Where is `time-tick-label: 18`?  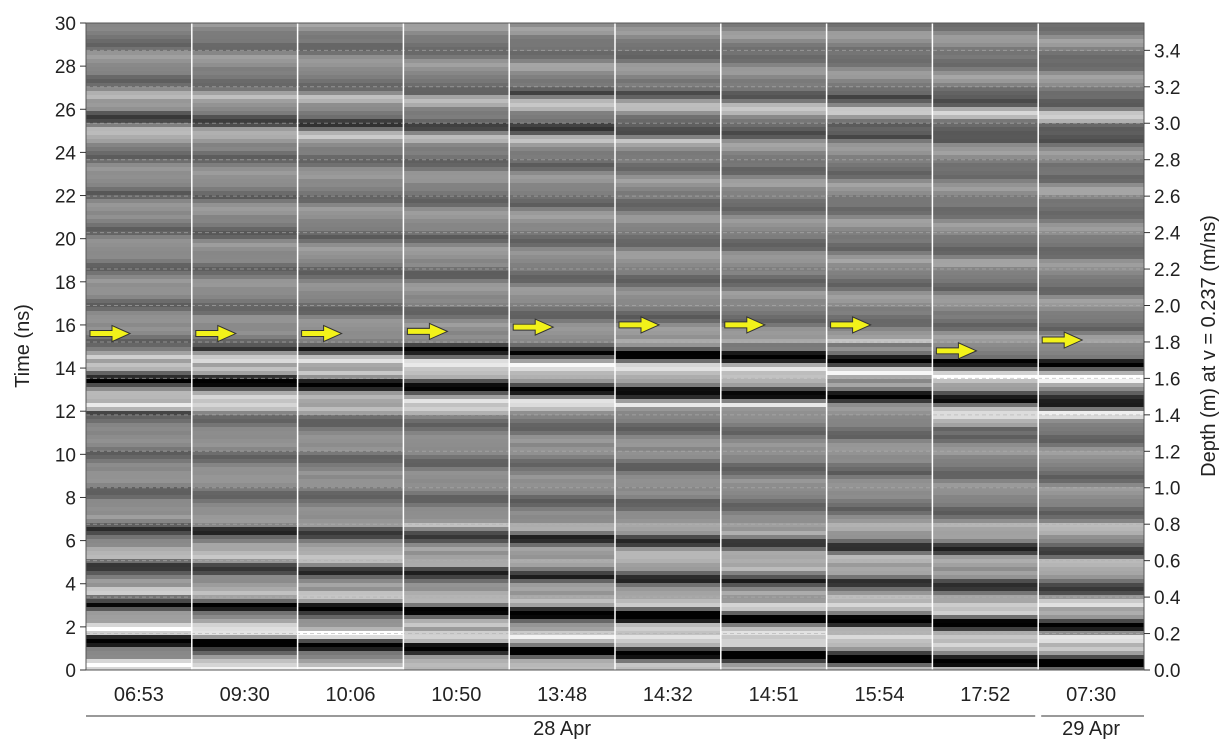 time-tick-label: 18 is located at coordinates (65, 283).